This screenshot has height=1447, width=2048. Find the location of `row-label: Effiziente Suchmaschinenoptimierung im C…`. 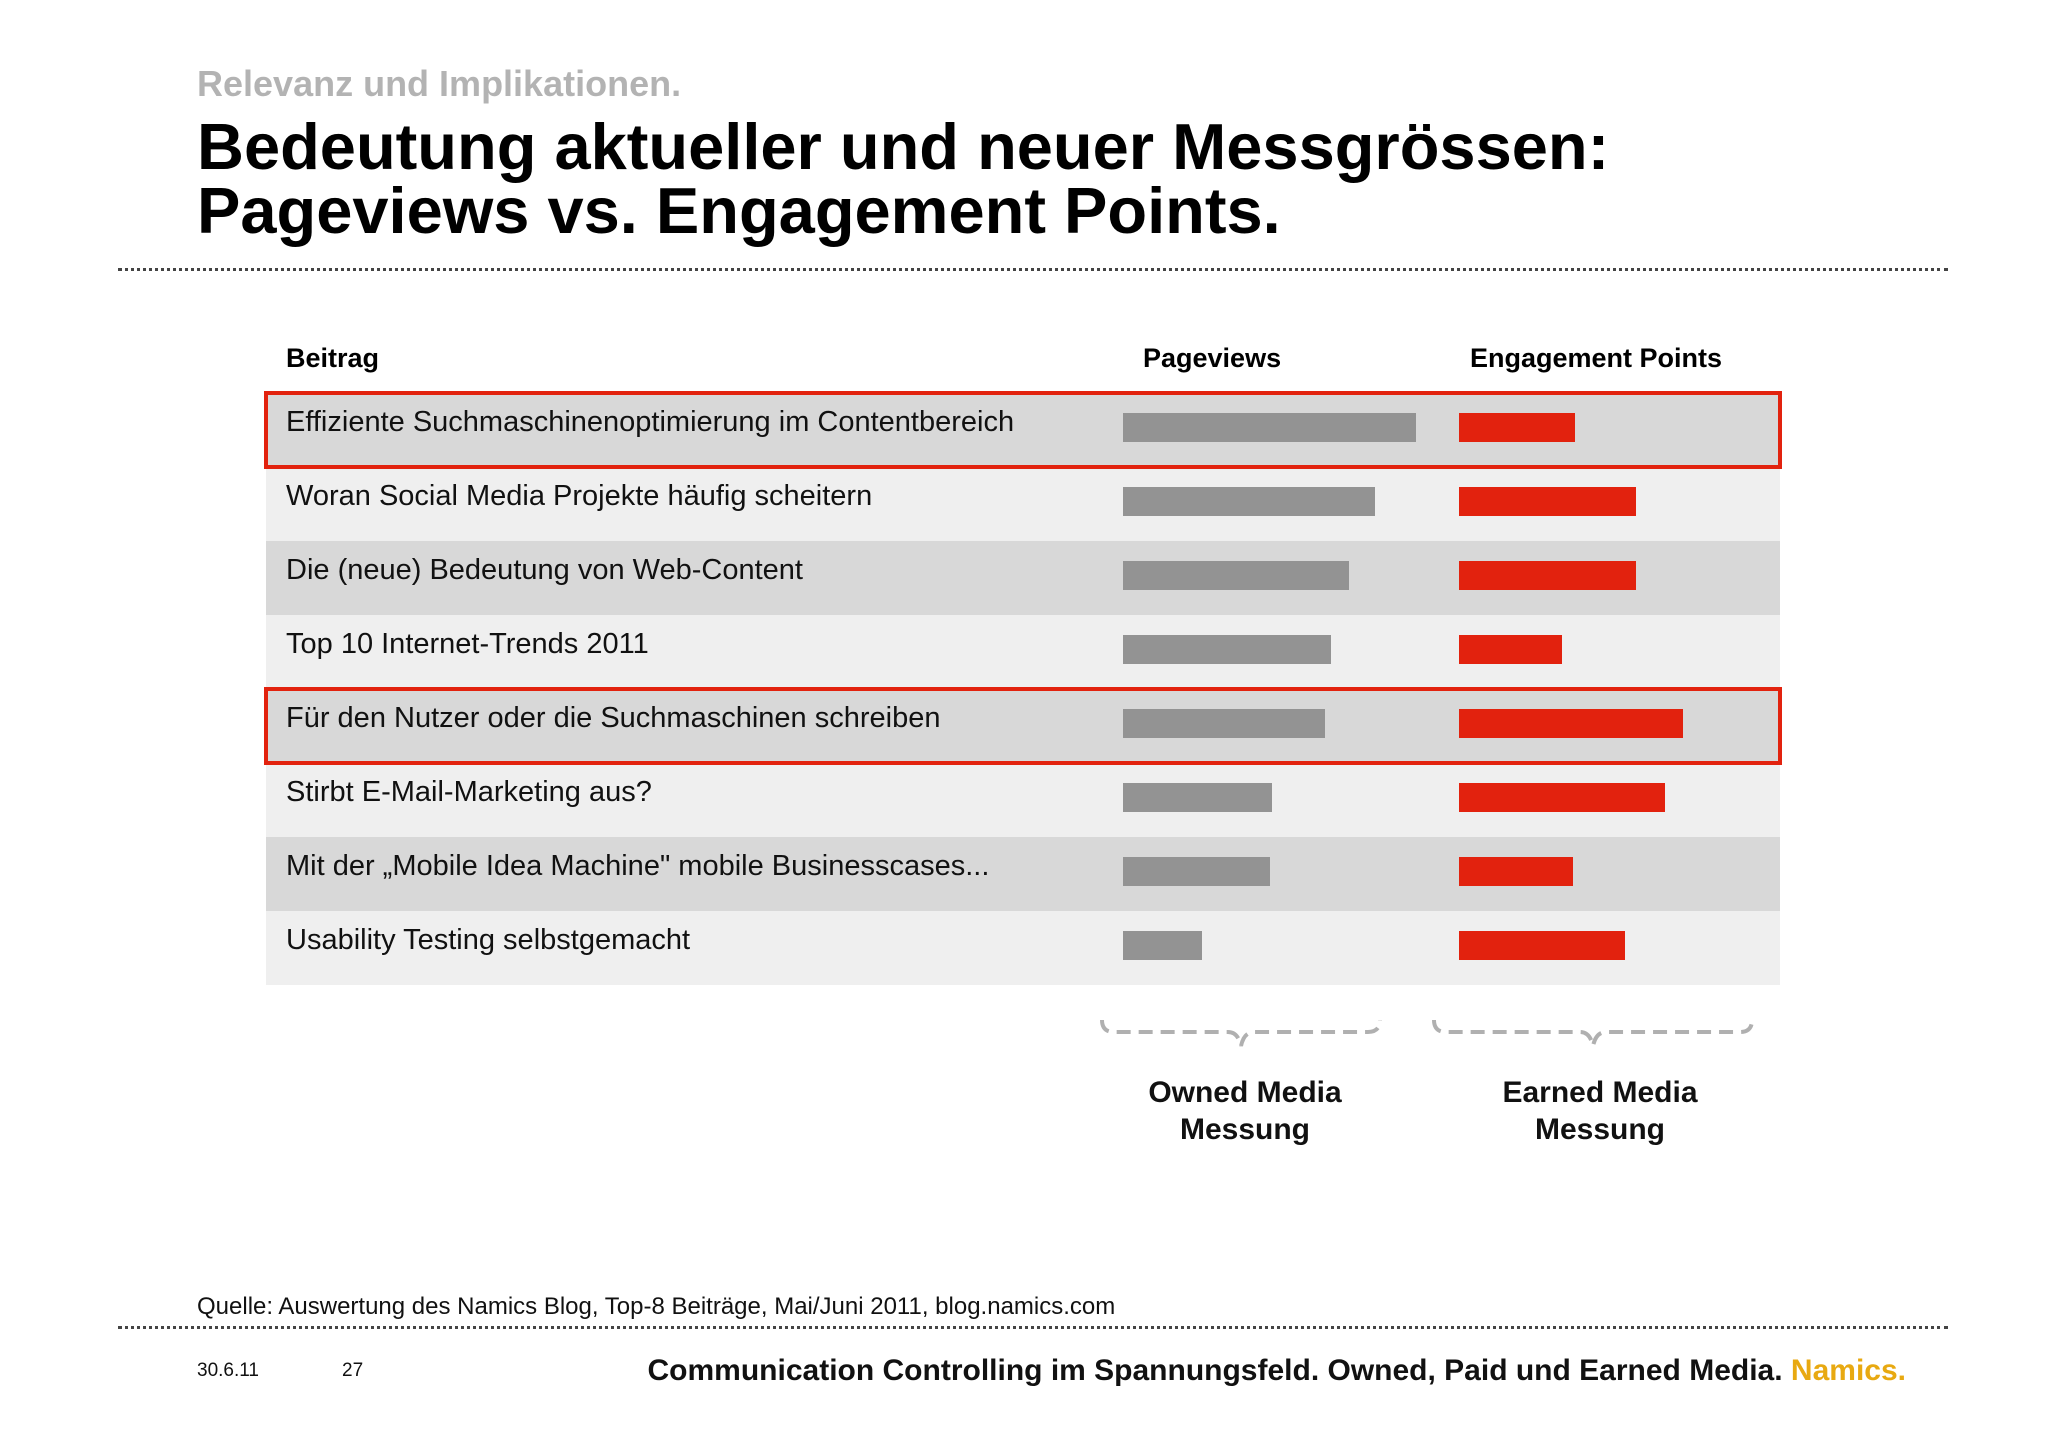

row-label: Effiziente Suchmaschinenoptimierung im C… is located at coordinates (650, 422).